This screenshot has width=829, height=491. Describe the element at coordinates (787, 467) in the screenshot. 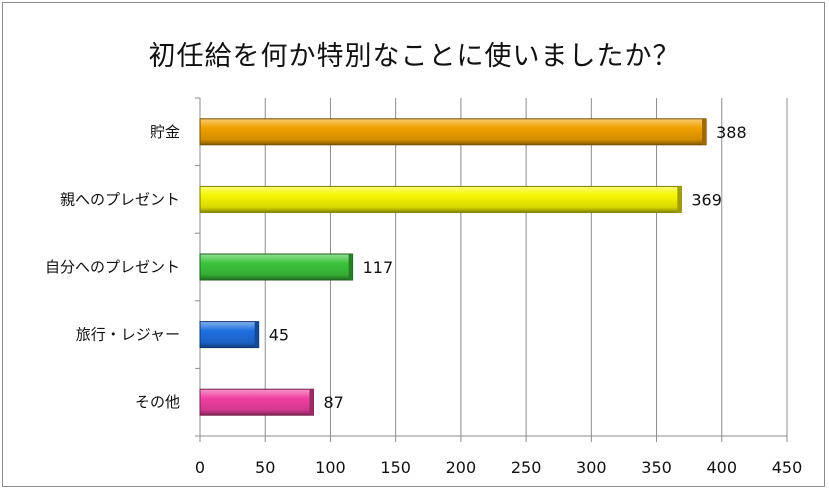

I see `x-tick-label: 450` at that location.